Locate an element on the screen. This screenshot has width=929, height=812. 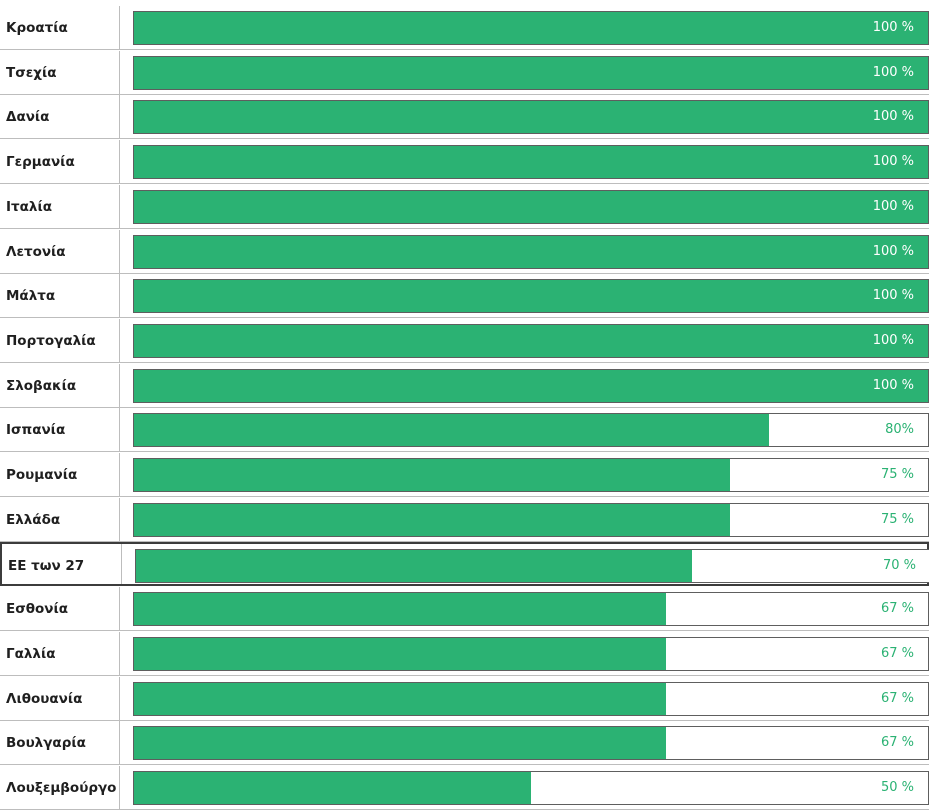
chart-row: Σλοβακία 100 % is located at coordinates (464, 385).